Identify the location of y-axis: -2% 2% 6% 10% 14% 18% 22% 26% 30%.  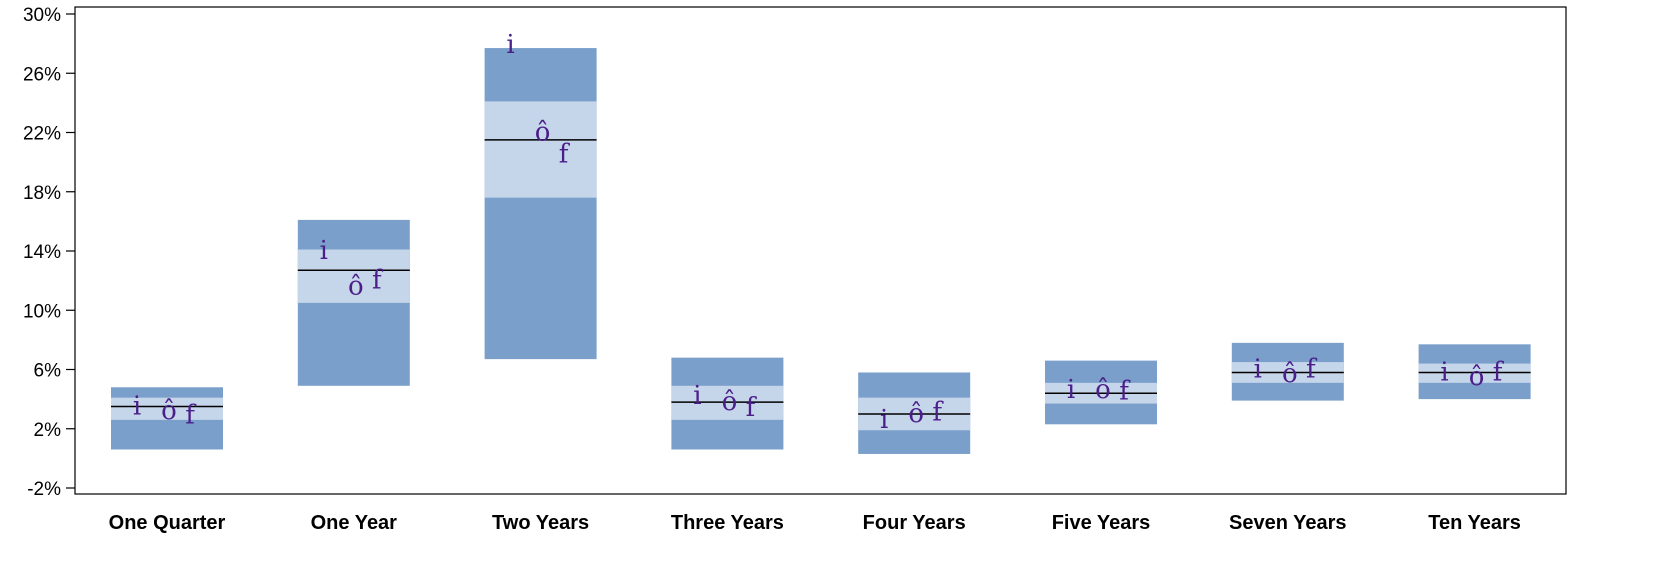
(49, 252).